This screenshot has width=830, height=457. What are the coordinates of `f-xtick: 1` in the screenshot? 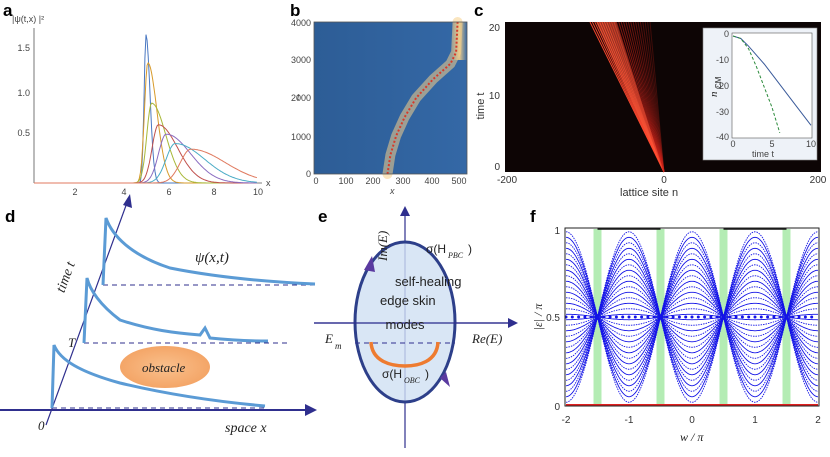 It's located at (755, 420).